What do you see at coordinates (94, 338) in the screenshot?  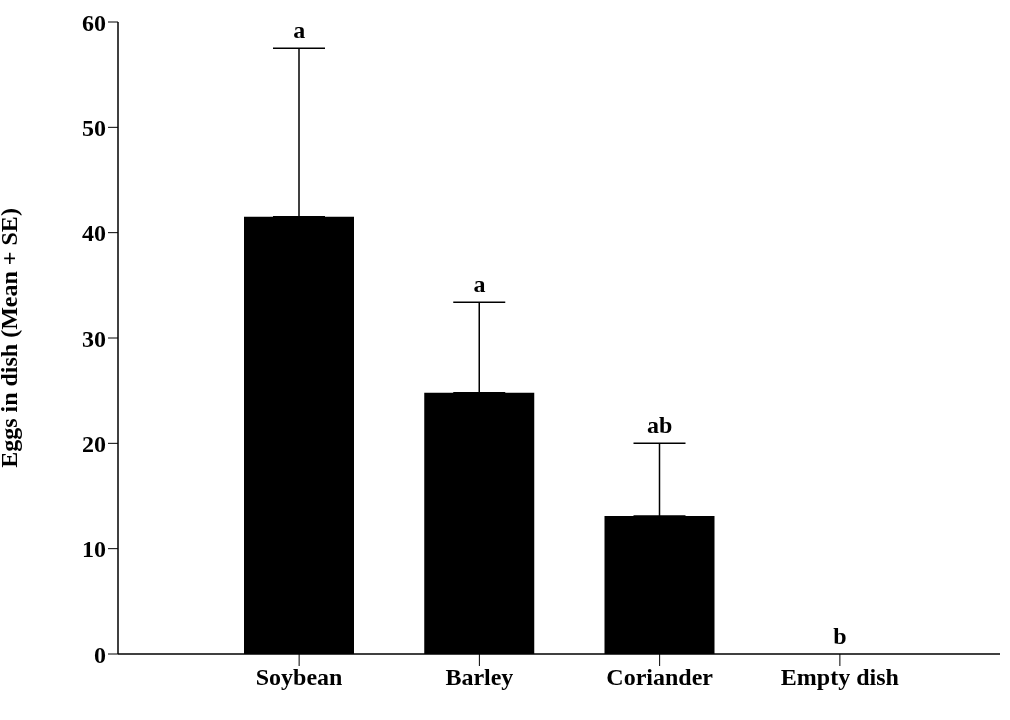 I see `y-tick-label: 30` at bounding box center [94, 338].